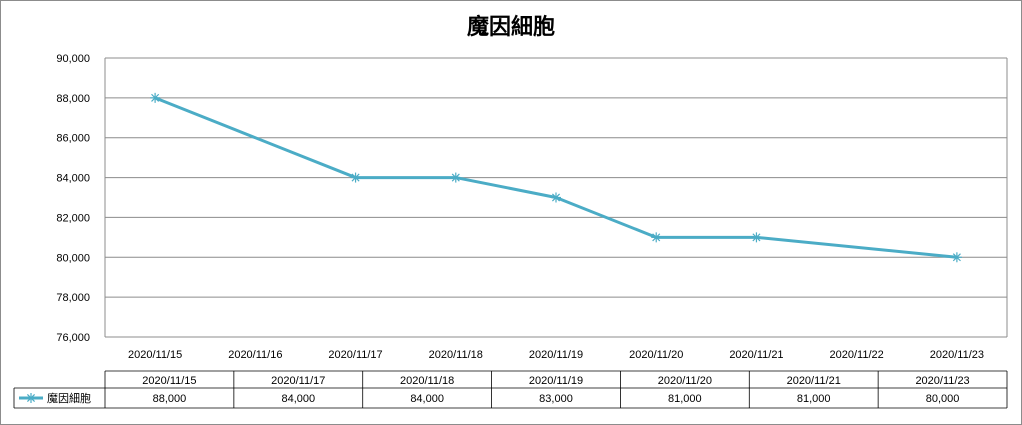 Image resolution: width=1022 pixels, height=425 pixels. I want to click on y-tick-label: 76,000, so click(73, 338).